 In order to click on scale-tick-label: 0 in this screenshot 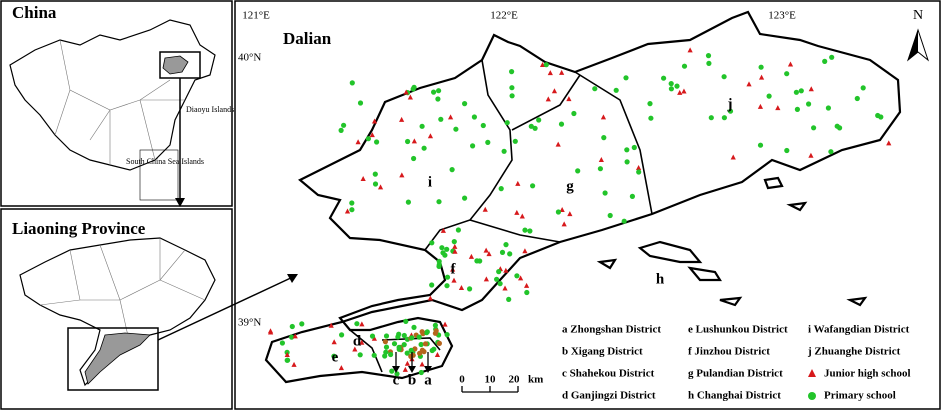, I will do `click(462, 380)`.